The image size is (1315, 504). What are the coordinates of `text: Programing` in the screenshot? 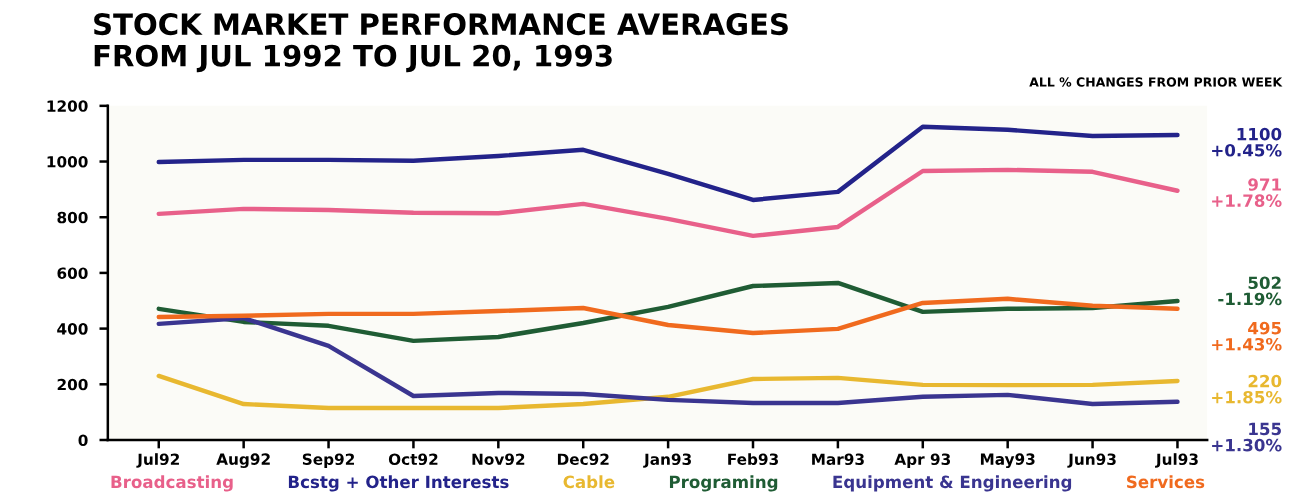 It's located at (723, 483).